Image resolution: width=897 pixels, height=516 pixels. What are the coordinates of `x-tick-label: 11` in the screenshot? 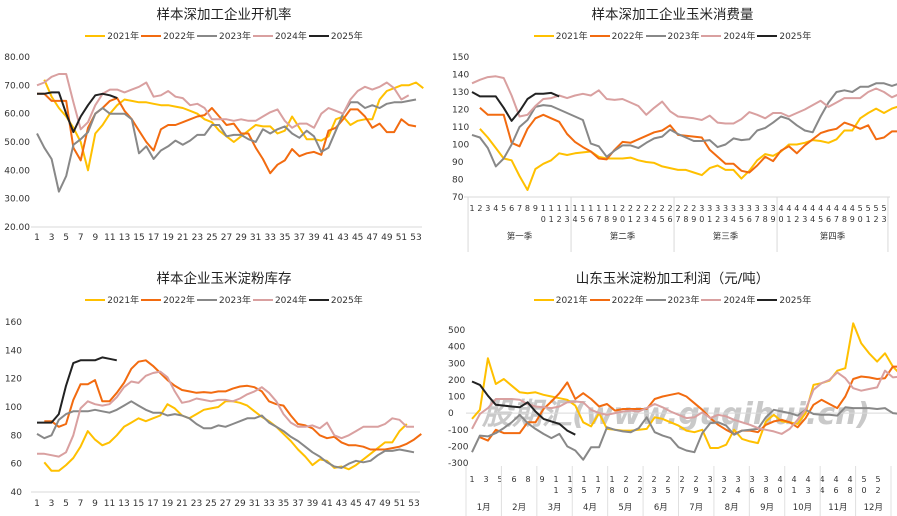 It's located at (109, 504).